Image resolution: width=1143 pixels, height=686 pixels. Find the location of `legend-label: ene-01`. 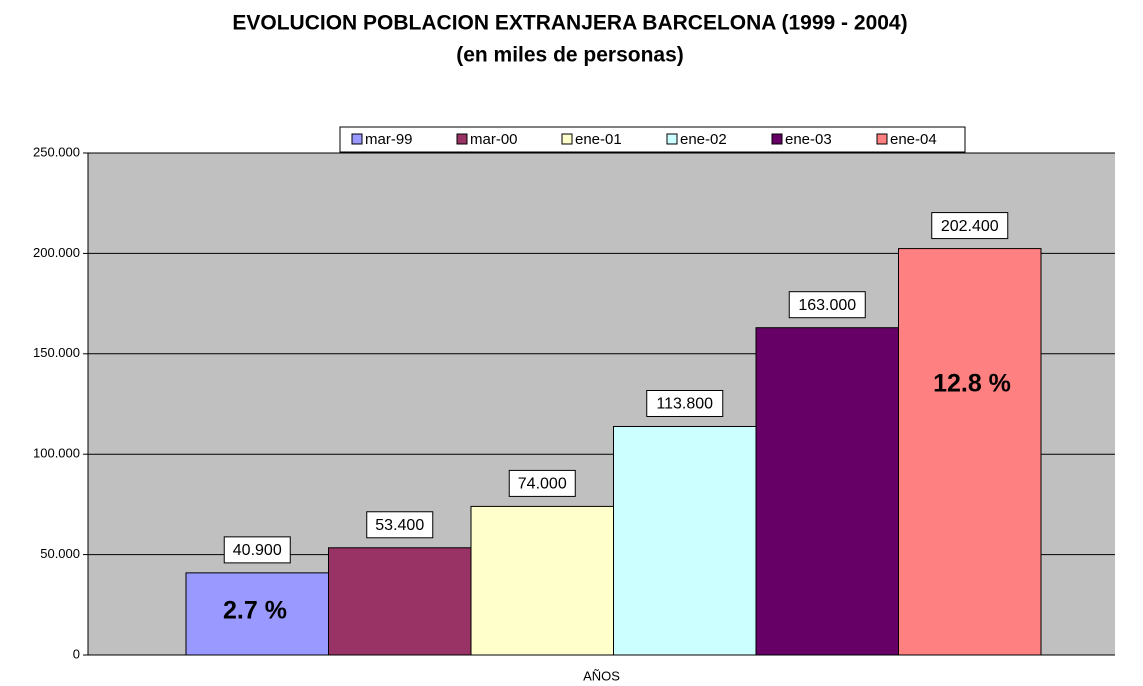

legend-label: ene-01 is located at coordinates (598, 139).